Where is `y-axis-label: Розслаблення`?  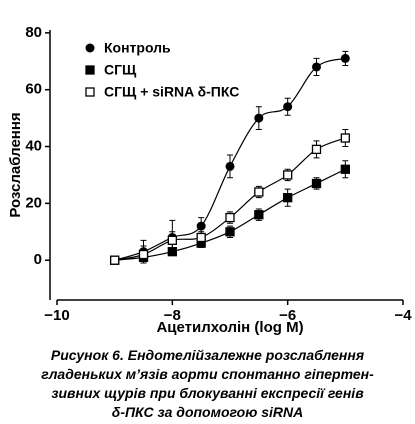 y-axis-label: Розслаблення is located at coordinates (15, 164).